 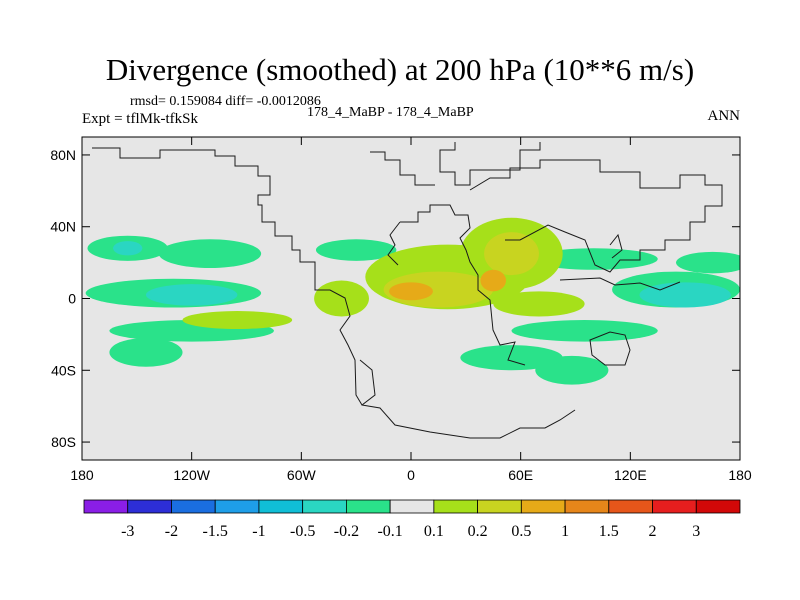 I want to click on colorbar-label: 2, so click(x=653, y=531).